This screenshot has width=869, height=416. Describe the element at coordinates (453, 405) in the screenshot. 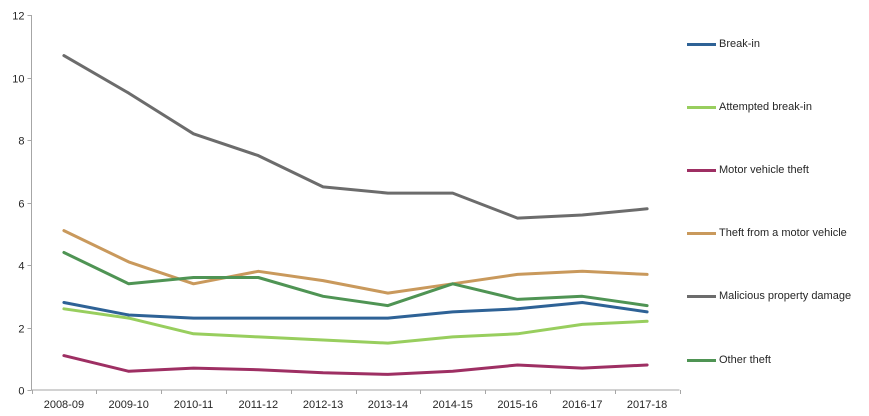

I see `x-tick-label: 2014-15` at that location.